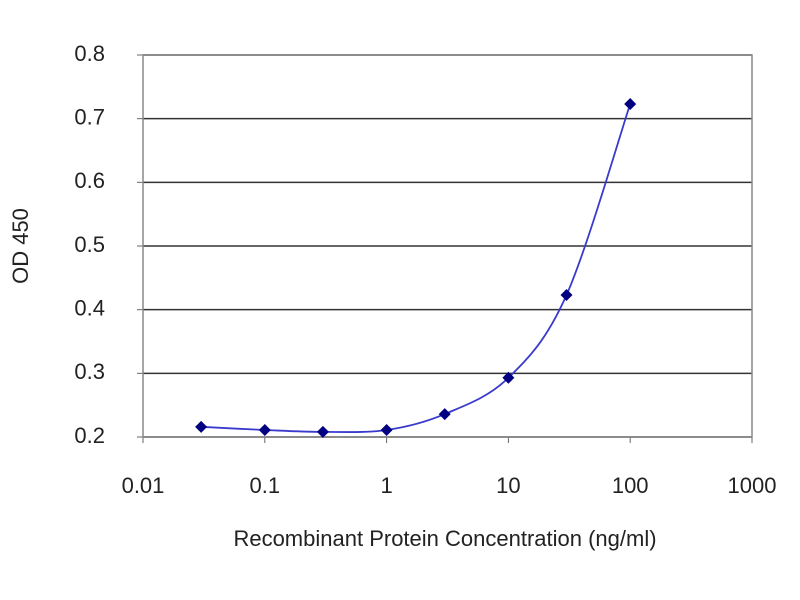 This screenshot has width=800, height=600. I want to click on y-tick-label: 0.2, so click(89, 435).